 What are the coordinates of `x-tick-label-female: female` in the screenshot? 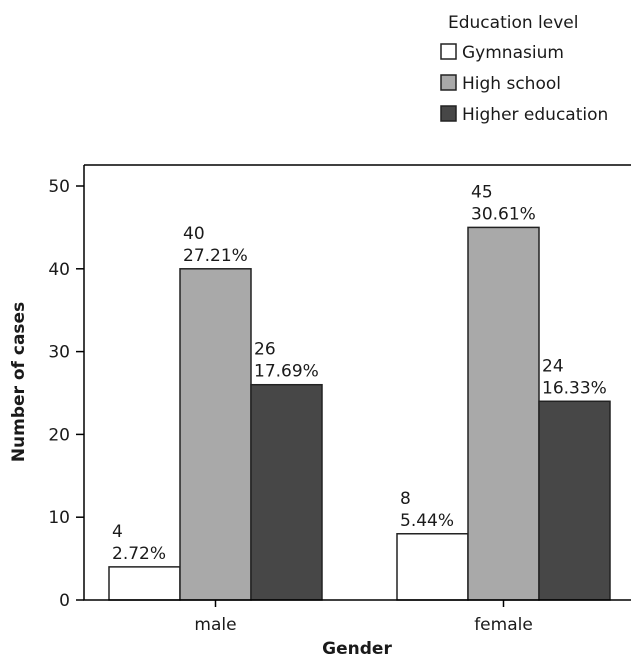 It's located at (503, 625).